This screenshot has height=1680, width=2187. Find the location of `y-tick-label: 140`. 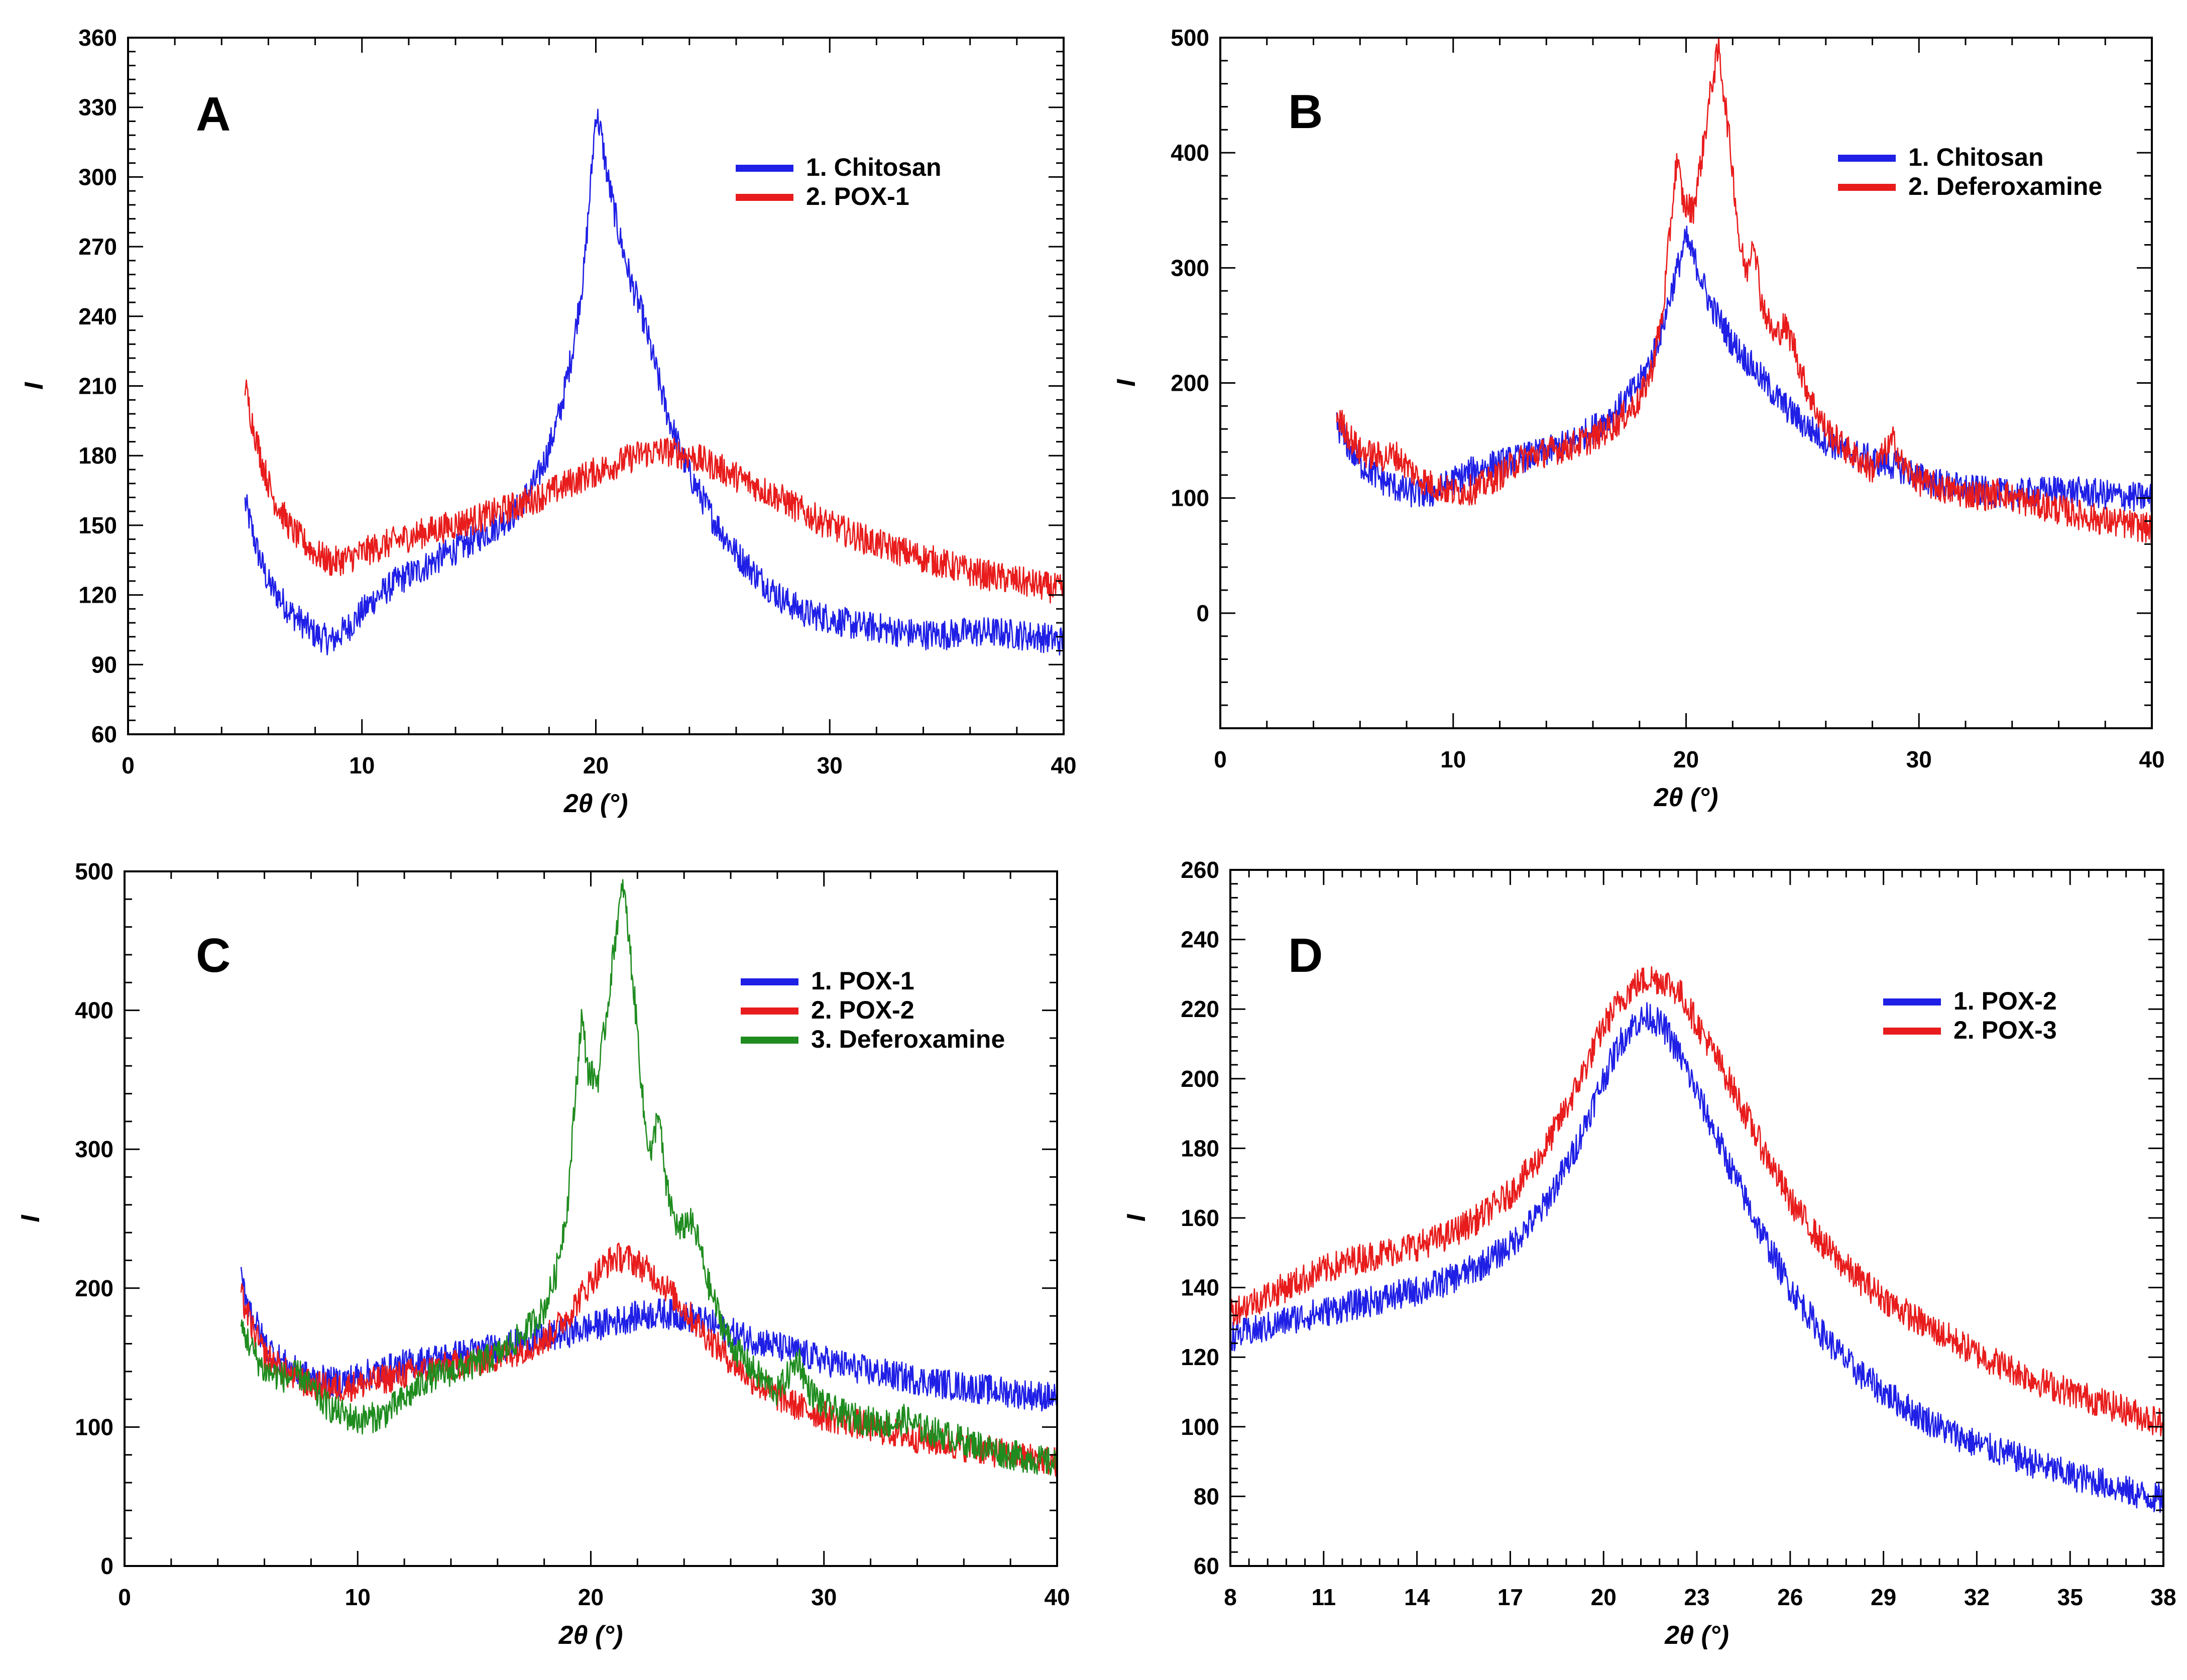

y-tick-label: 140 is located at coordinates (1200, 1288).